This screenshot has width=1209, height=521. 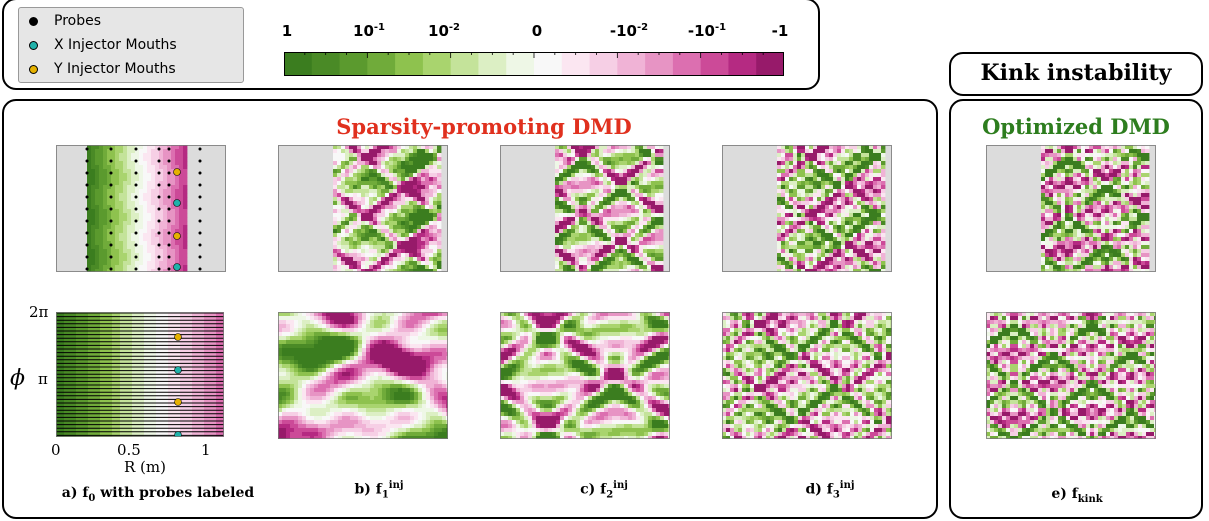 I want to click on y-injector-marker-icon, so click(x=33, y=69).